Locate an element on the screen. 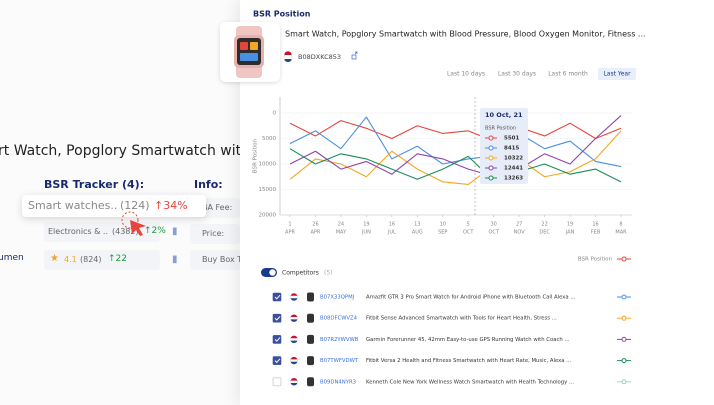 This screenshot has height=405, width=714. star-icon: ★ is located at coordinates (54, 258).